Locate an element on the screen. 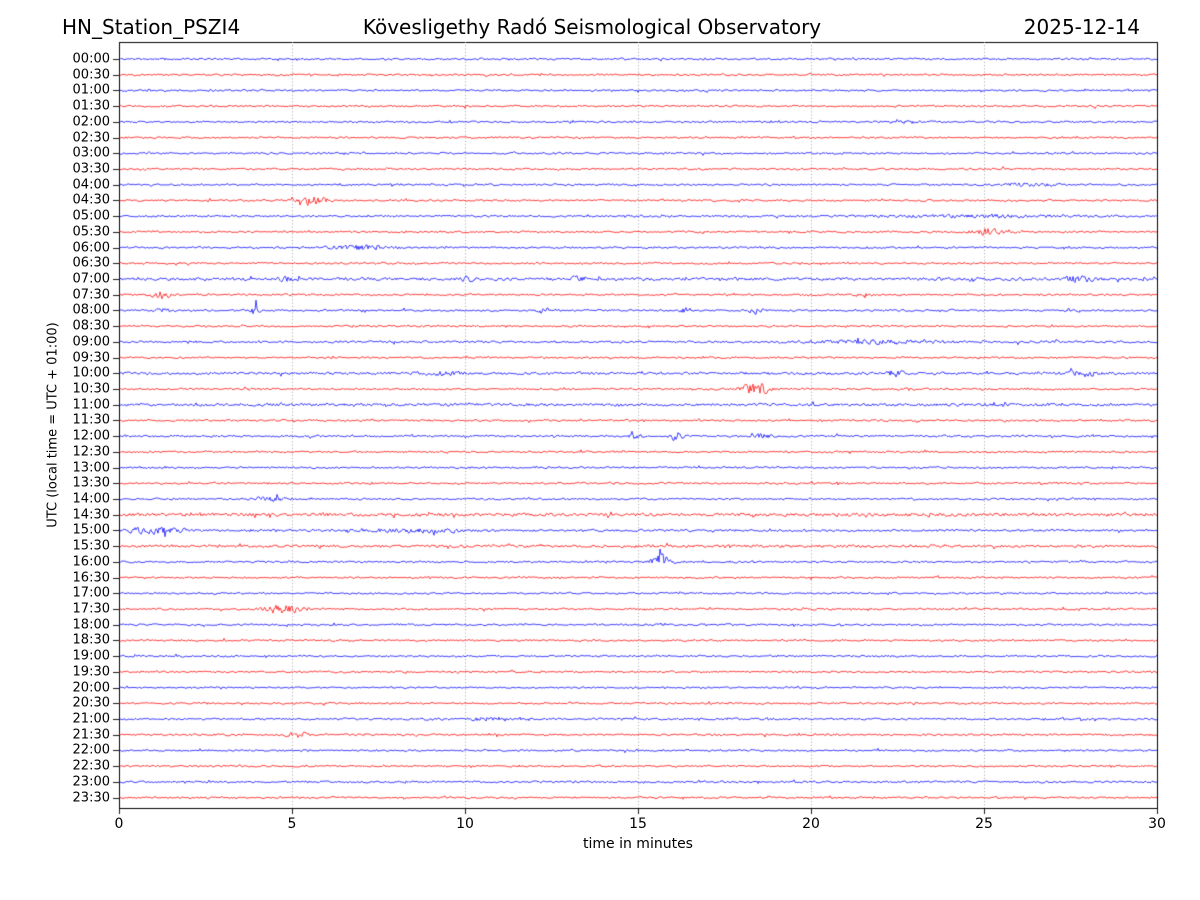 The image size is (1200, 900). y-tick-label: 21:30 is located at coordinates (91, 735).